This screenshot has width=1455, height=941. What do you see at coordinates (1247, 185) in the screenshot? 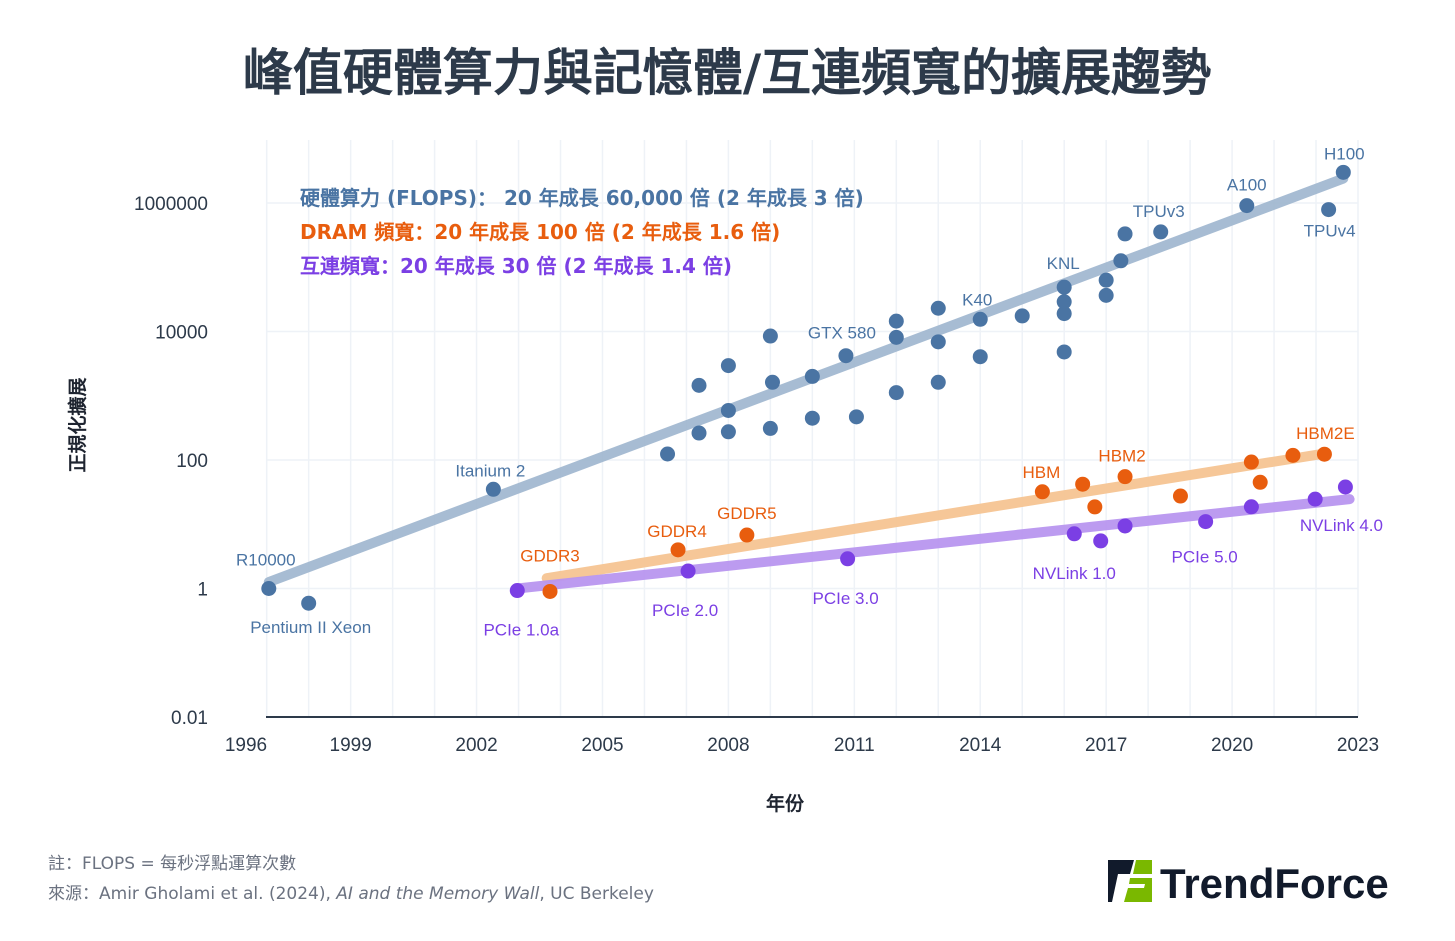
I see `point-label-flops: A100` at bounding box center [1247, 185].